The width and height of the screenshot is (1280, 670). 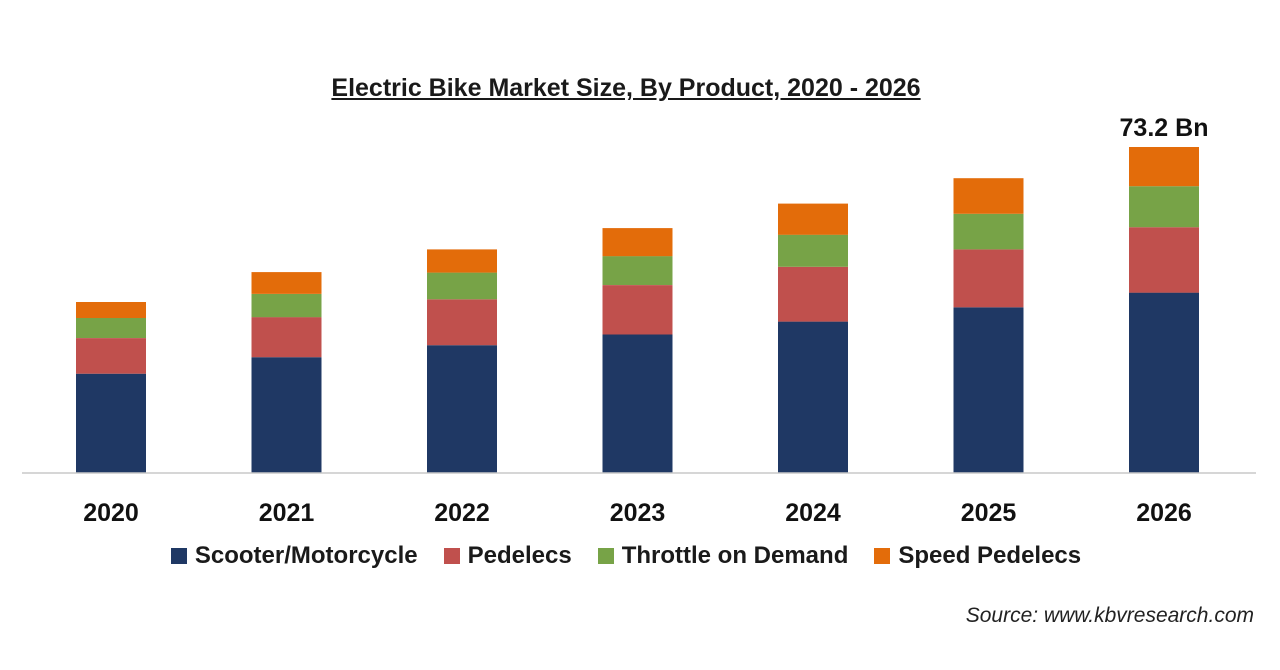 I want to click on bar-2020-speed-pedelecs, so click(x=111, y=310).